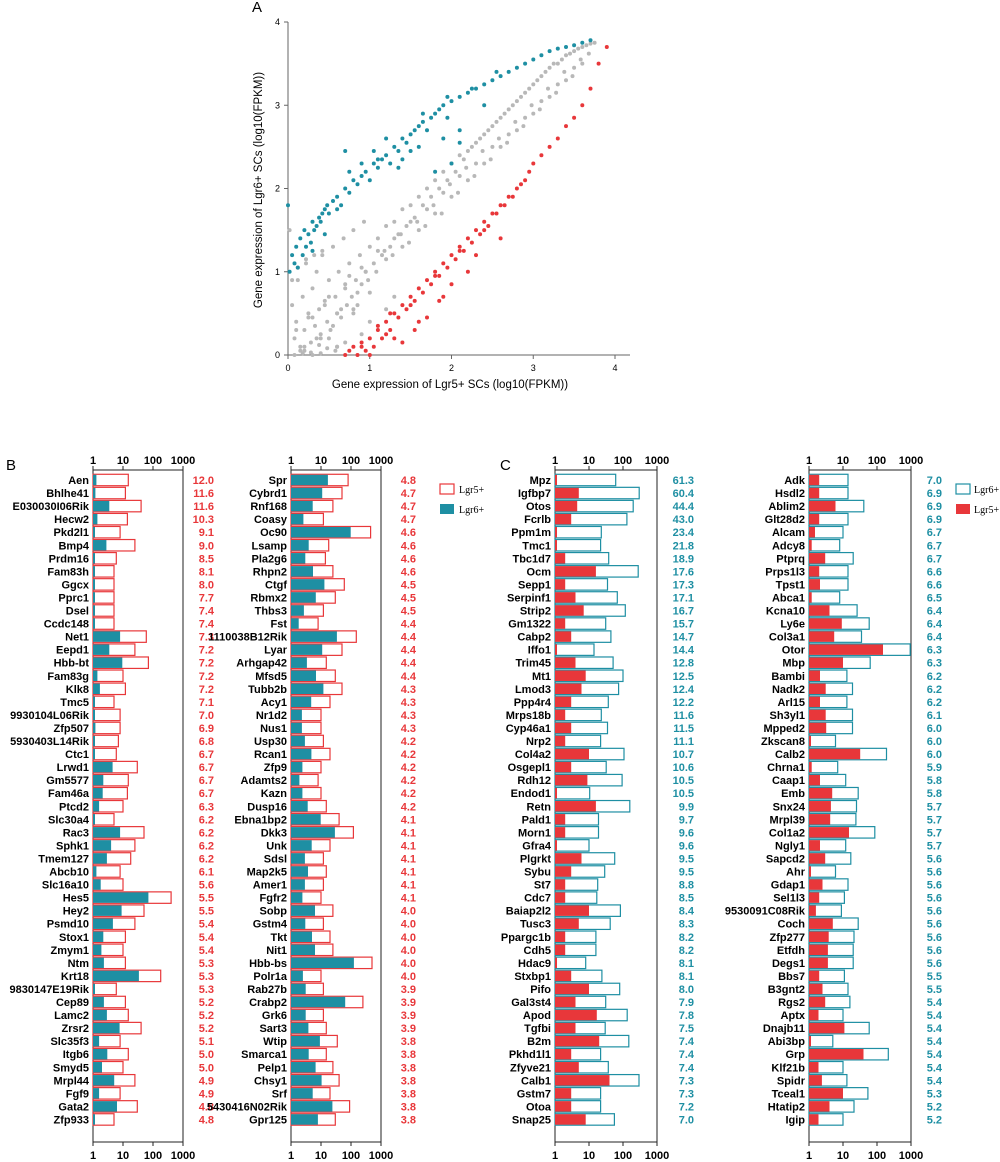 This screenshot has height=1162, width=1000. Describe the element at coordinates (687, 1042) in the screenshot. I see `fold-change-label: 7.4` at that location.